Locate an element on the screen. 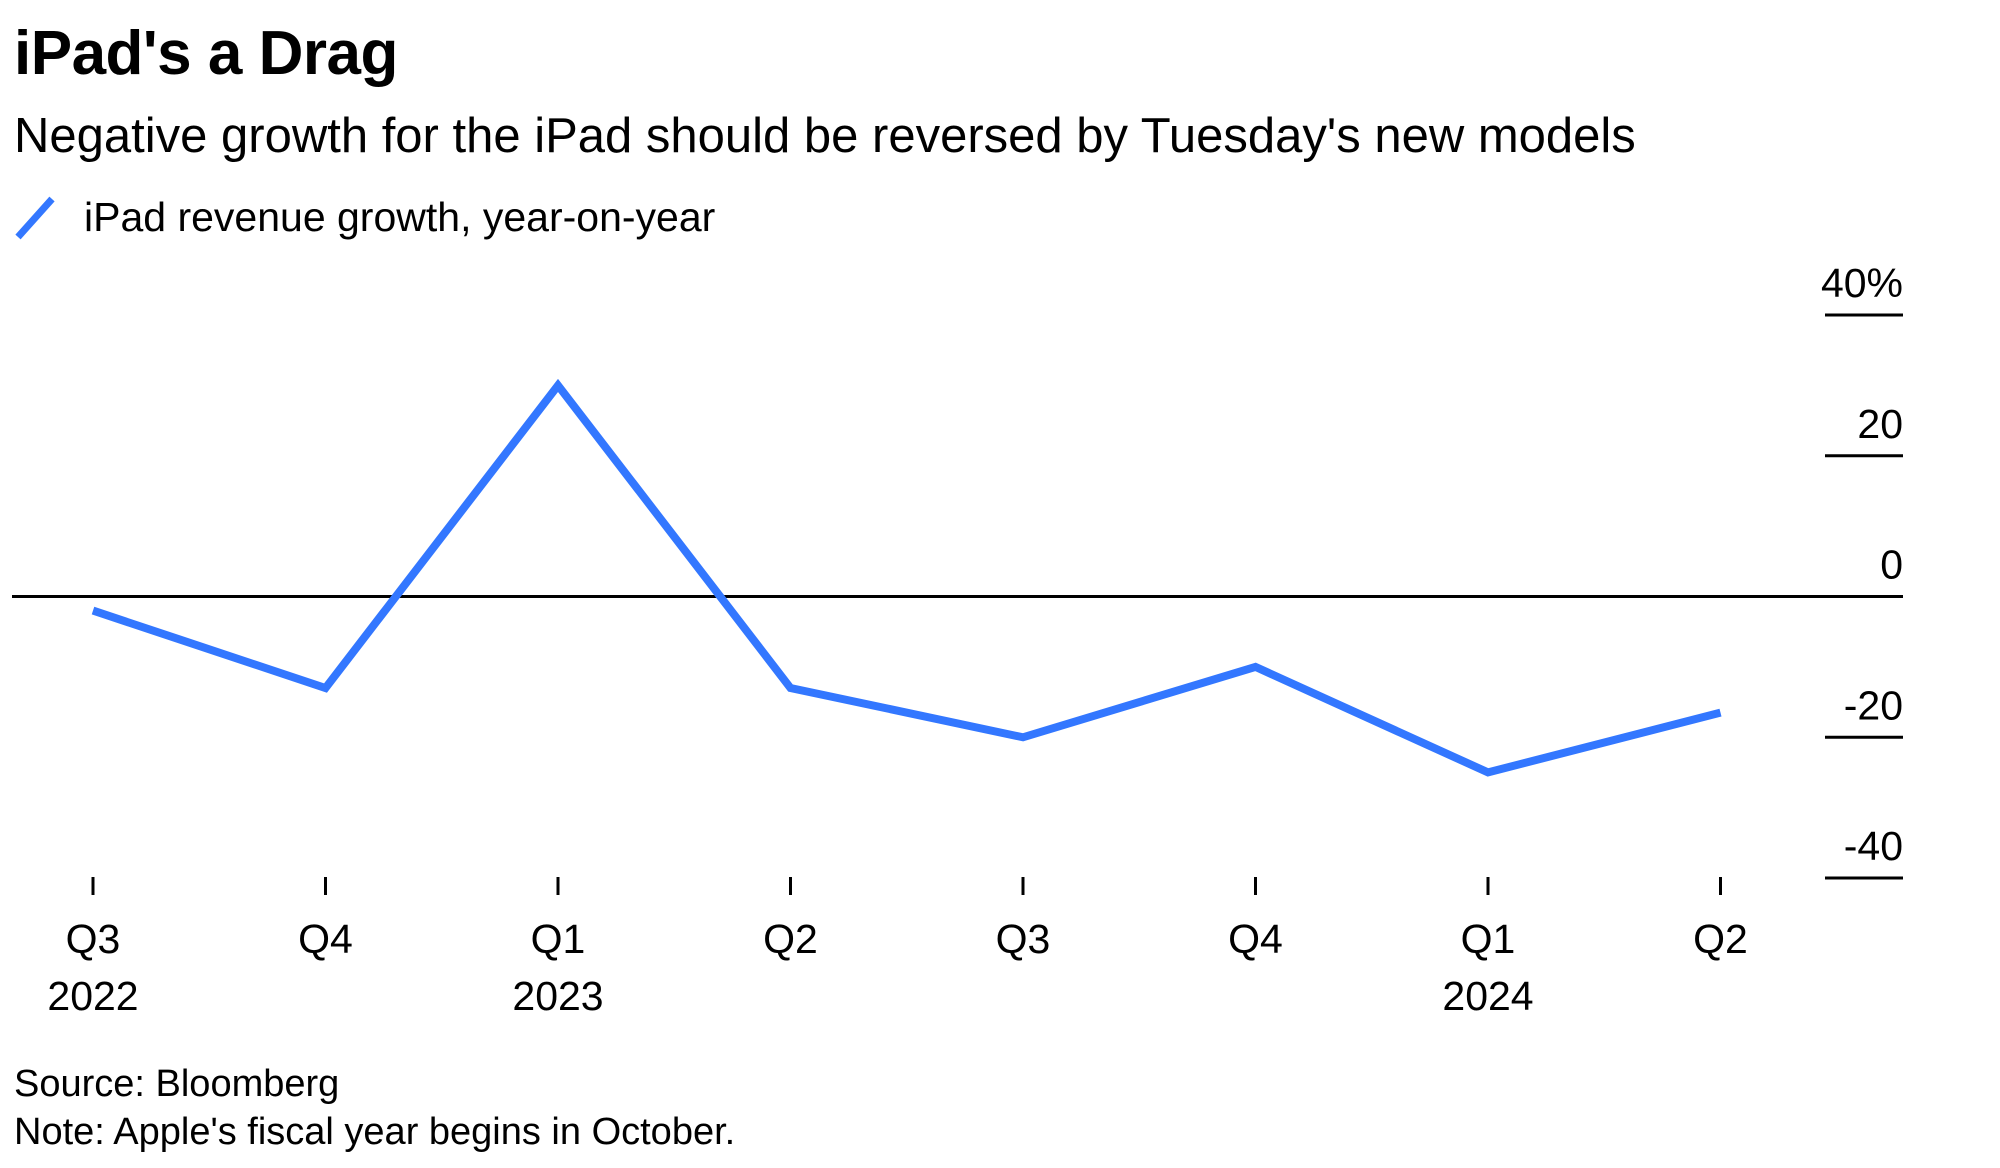 The image size is (2000, 1168). x-axis: Q3 2022 Q4 Q1 2023 Q2 Q3 Q4 Q1 2024 Q2 is located at coordinates (897, 948).